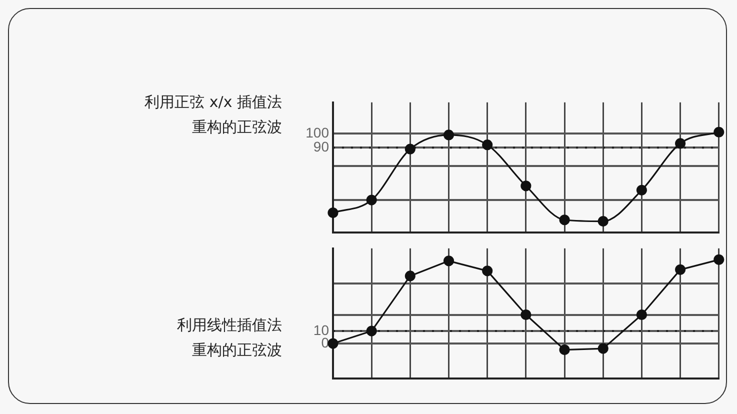  Describe the element at coordinates (321, 330) in the screenshot. I see `y-tick-label: 10` at that location.